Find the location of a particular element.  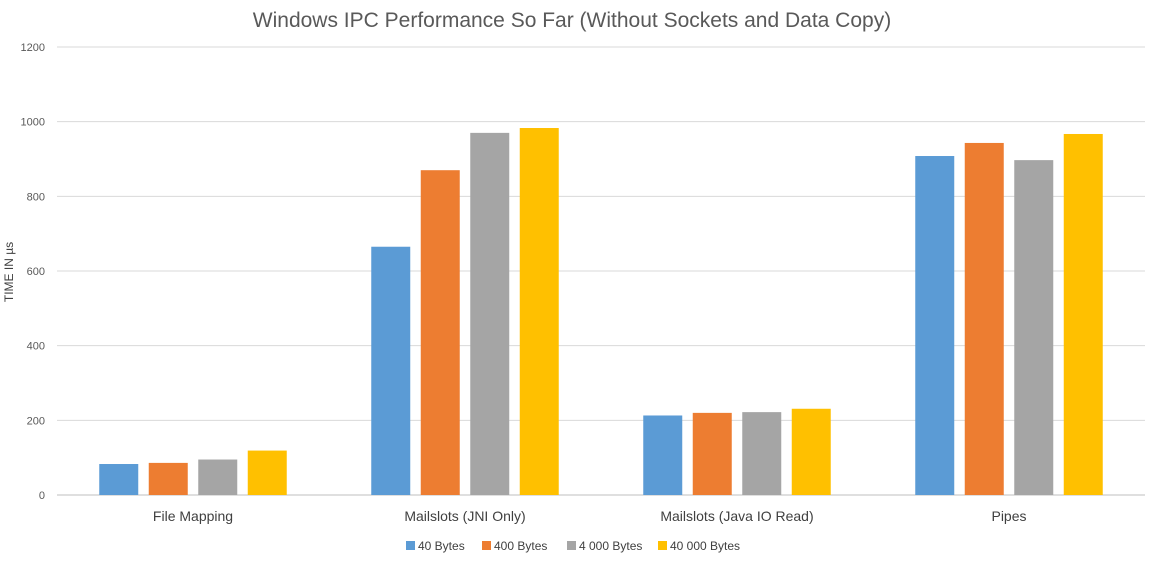

y-tick-label: 200 is located at coordinates (36, 421).